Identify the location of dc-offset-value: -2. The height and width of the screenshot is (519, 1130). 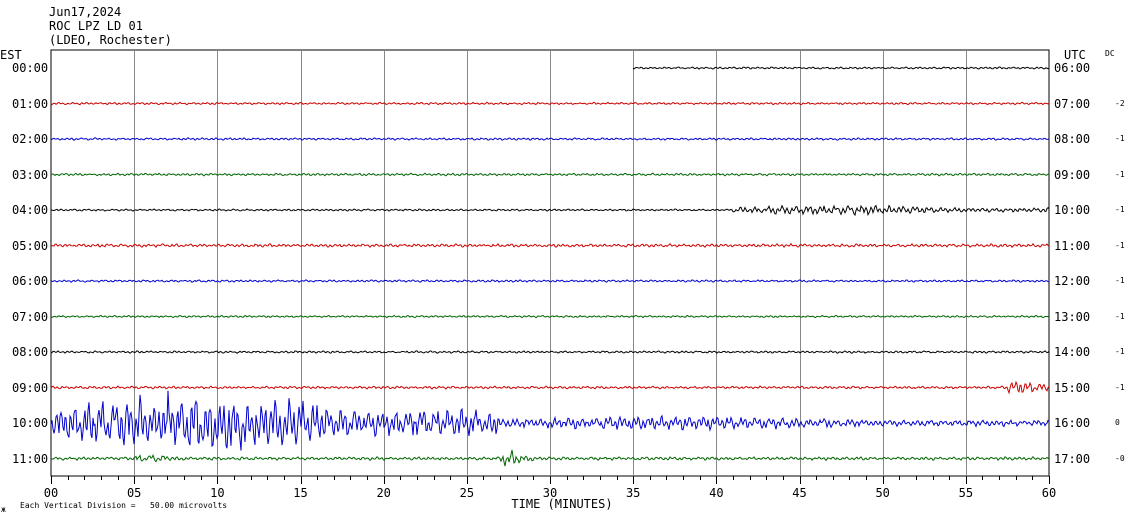
(1120, 103).